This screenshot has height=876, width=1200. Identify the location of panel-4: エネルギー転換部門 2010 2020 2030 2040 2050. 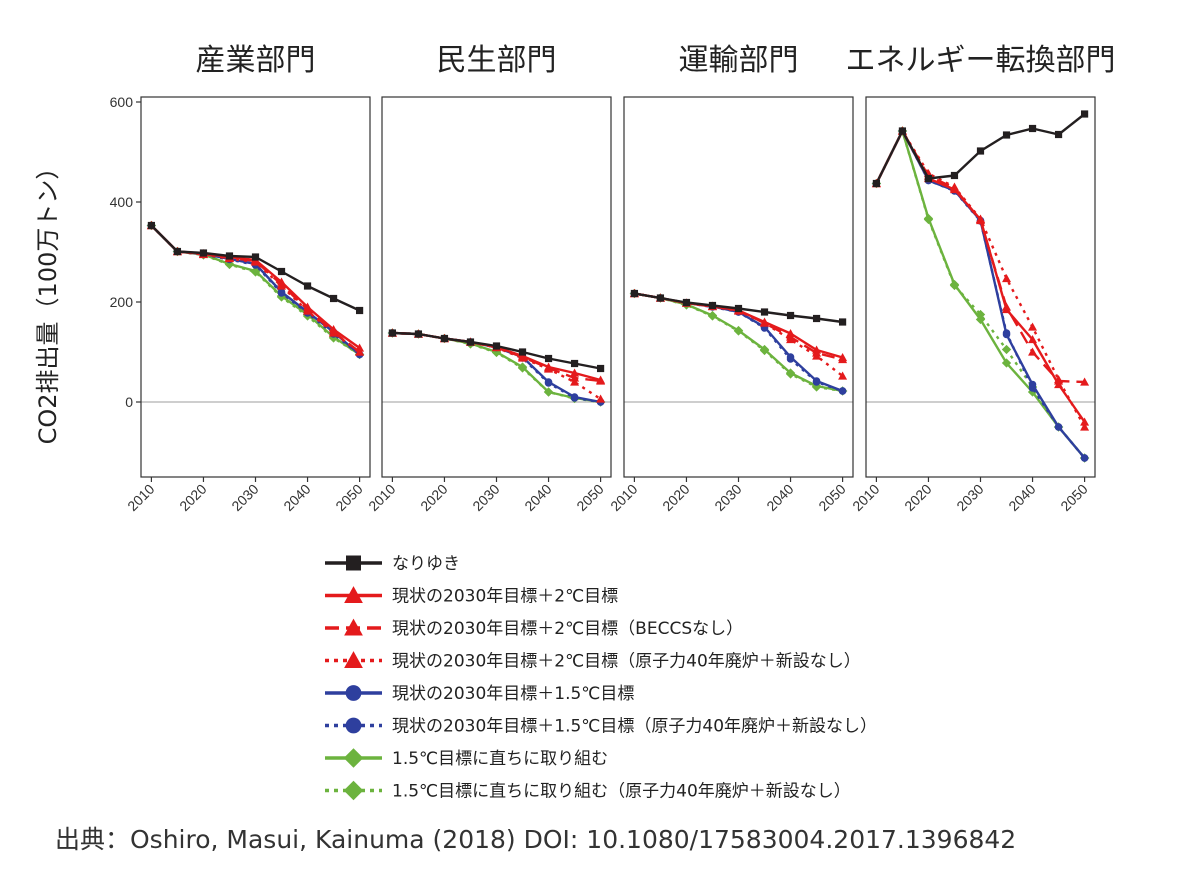
(981, 278).